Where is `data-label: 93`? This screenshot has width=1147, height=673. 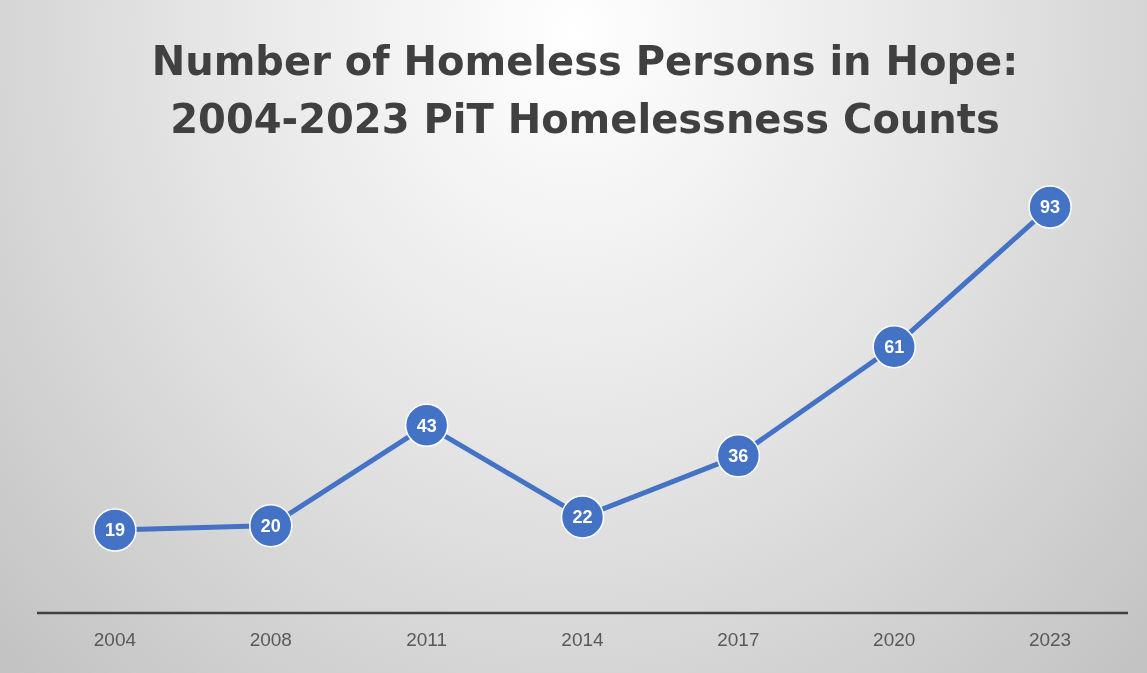
data-label: 93 is located at coordinates (1050, 207).